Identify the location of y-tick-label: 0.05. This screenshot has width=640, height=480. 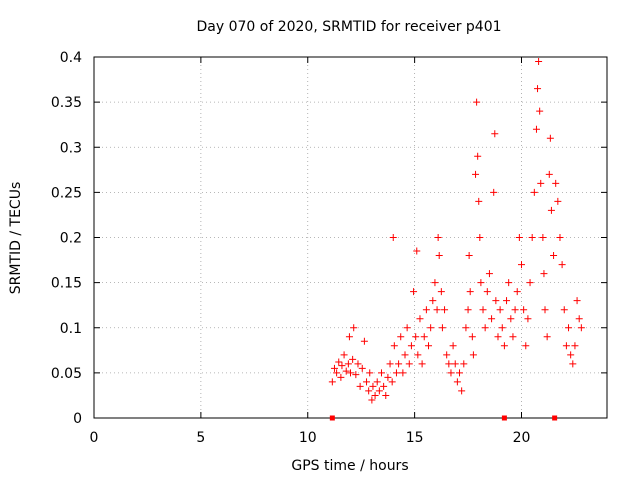
(66, 374).